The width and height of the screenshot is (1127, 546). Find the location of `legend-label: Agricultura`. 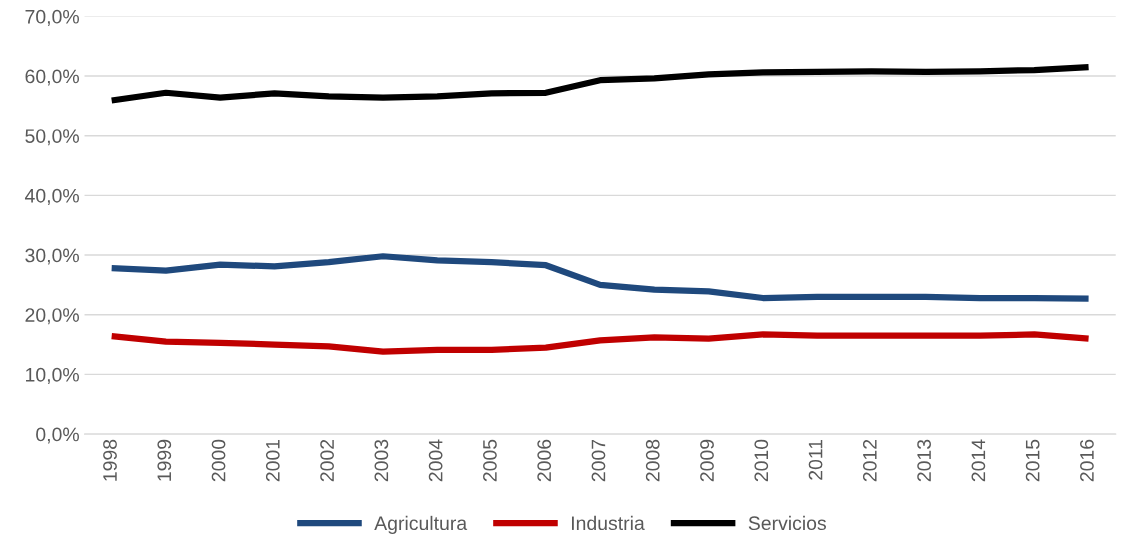

legend-label: Agricultura is located at coordinates (421, 524).